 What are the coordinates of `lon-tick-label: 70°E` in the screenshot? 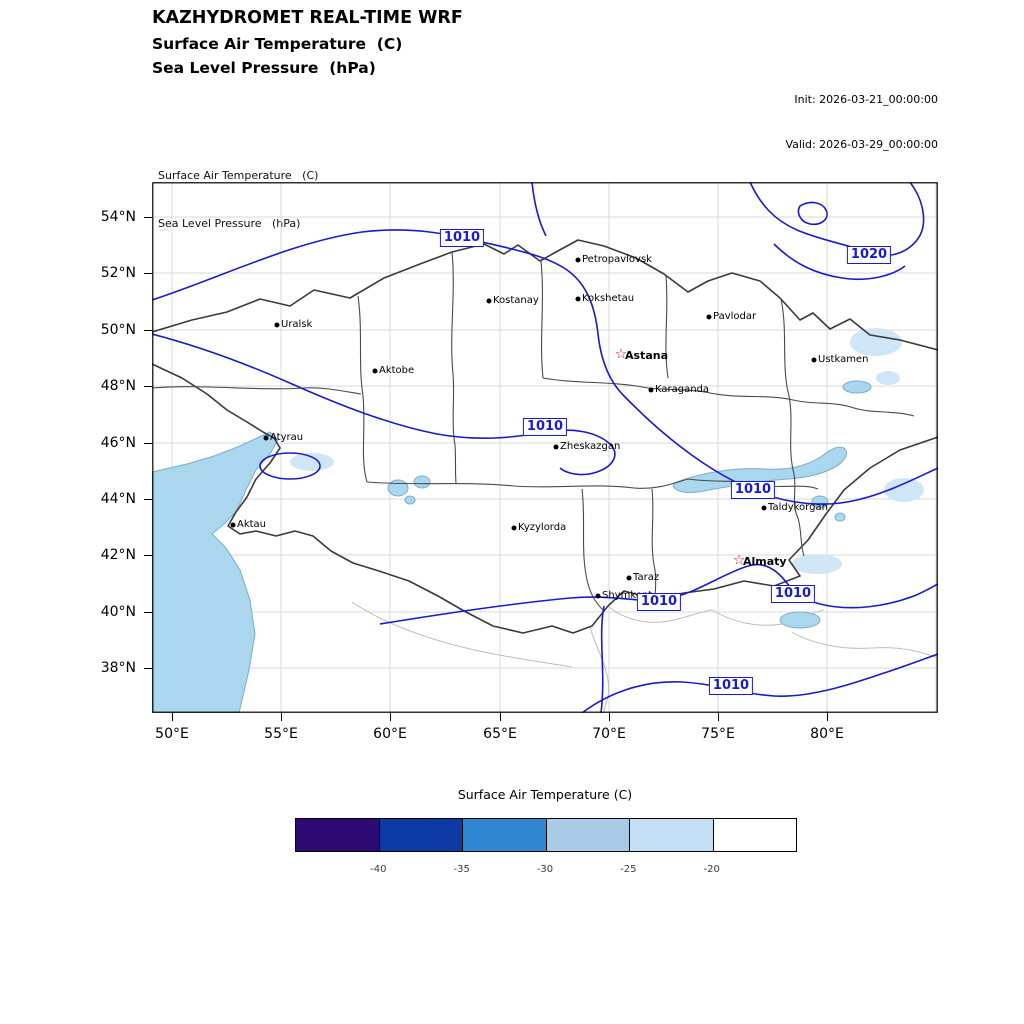 It's located at (609, 734).